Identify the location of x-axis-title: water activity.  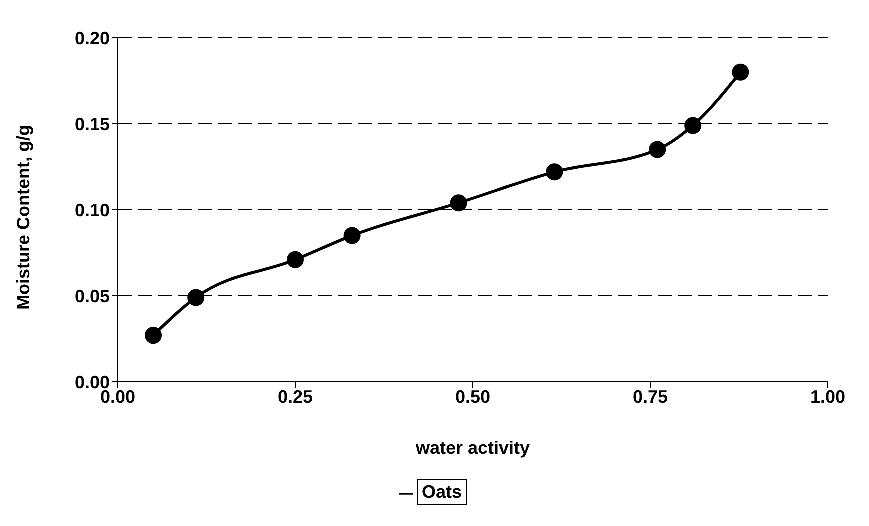
(472, 448).